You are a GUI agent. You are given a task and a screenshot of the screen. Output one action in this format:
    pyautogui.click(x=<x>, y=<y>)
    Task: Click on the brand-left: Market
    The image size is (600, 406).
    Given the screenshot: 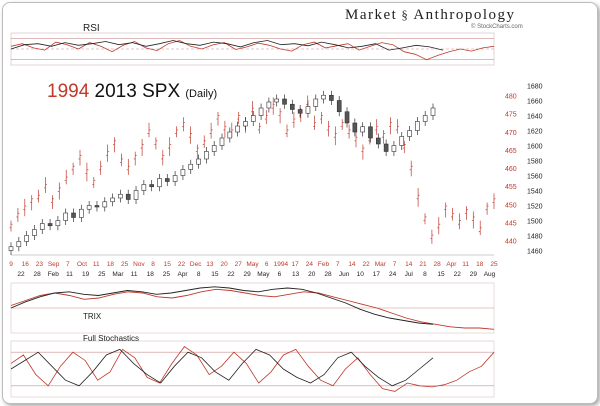 What is the action you would take?
    pyautogui.click(x=371, y=15)
    